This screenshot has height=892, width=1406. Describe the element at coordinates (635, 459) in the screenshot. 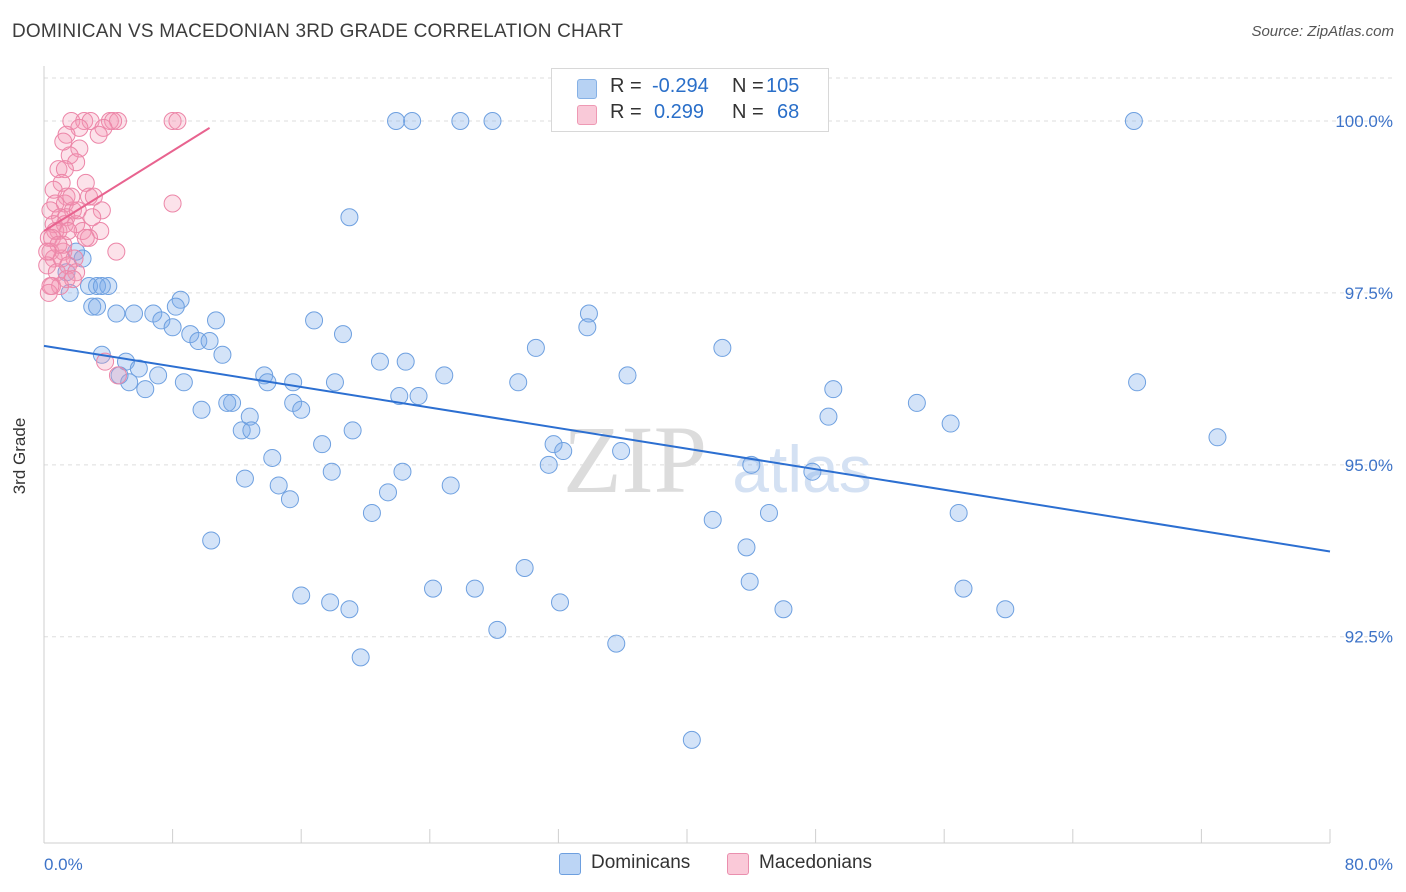

I see `watermark-zip: ZIP` at that location.